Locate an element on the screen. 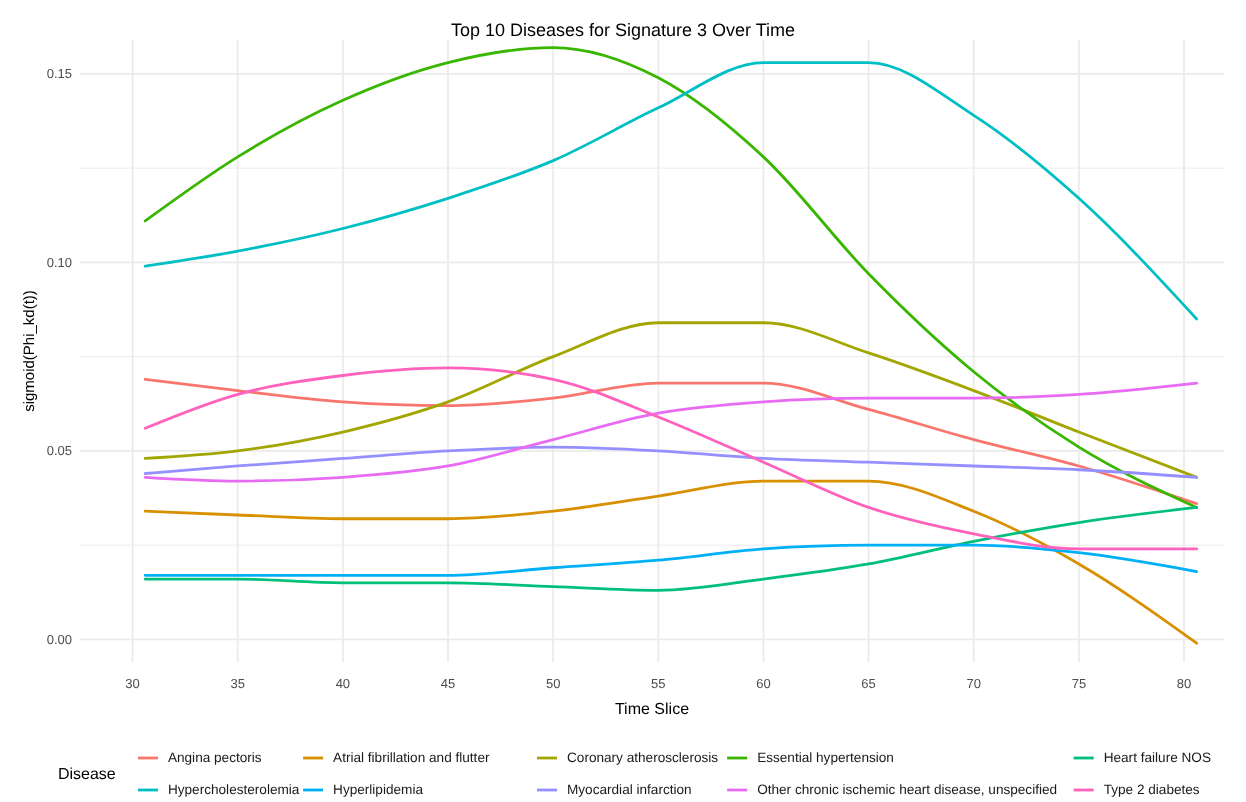 Image resolution: width=1246 pixels, height=802 pixels. legend-title: Disease is located at coordinates (87, 774).